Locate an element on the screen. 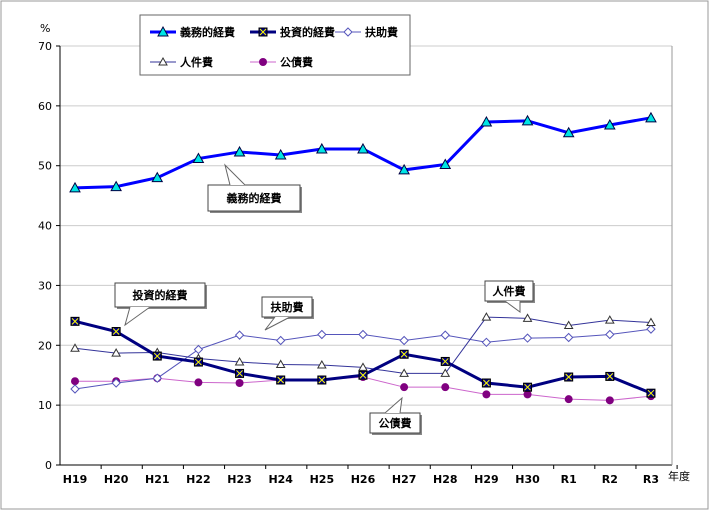  callout: 投資的経費 is located at coordinates (160, 304).